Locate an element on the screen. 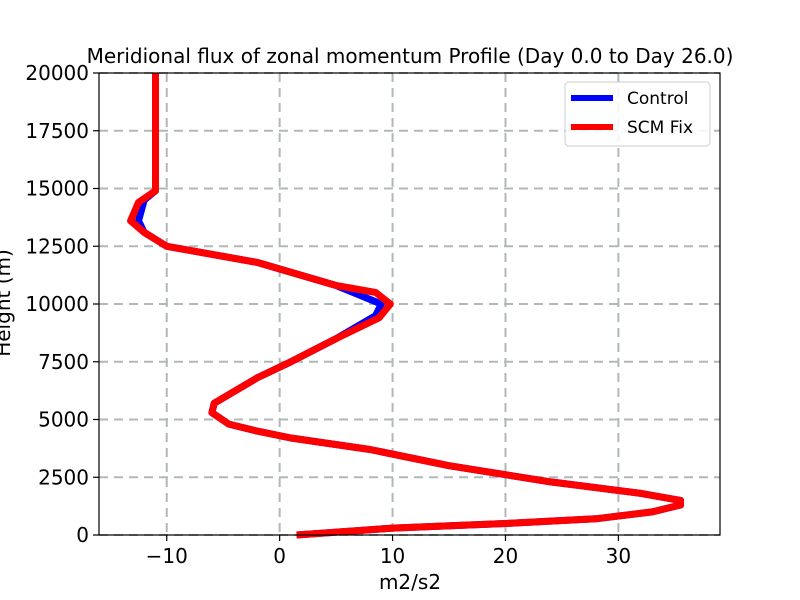  x-tick-label: 20 is located at coordinates (505, 556).